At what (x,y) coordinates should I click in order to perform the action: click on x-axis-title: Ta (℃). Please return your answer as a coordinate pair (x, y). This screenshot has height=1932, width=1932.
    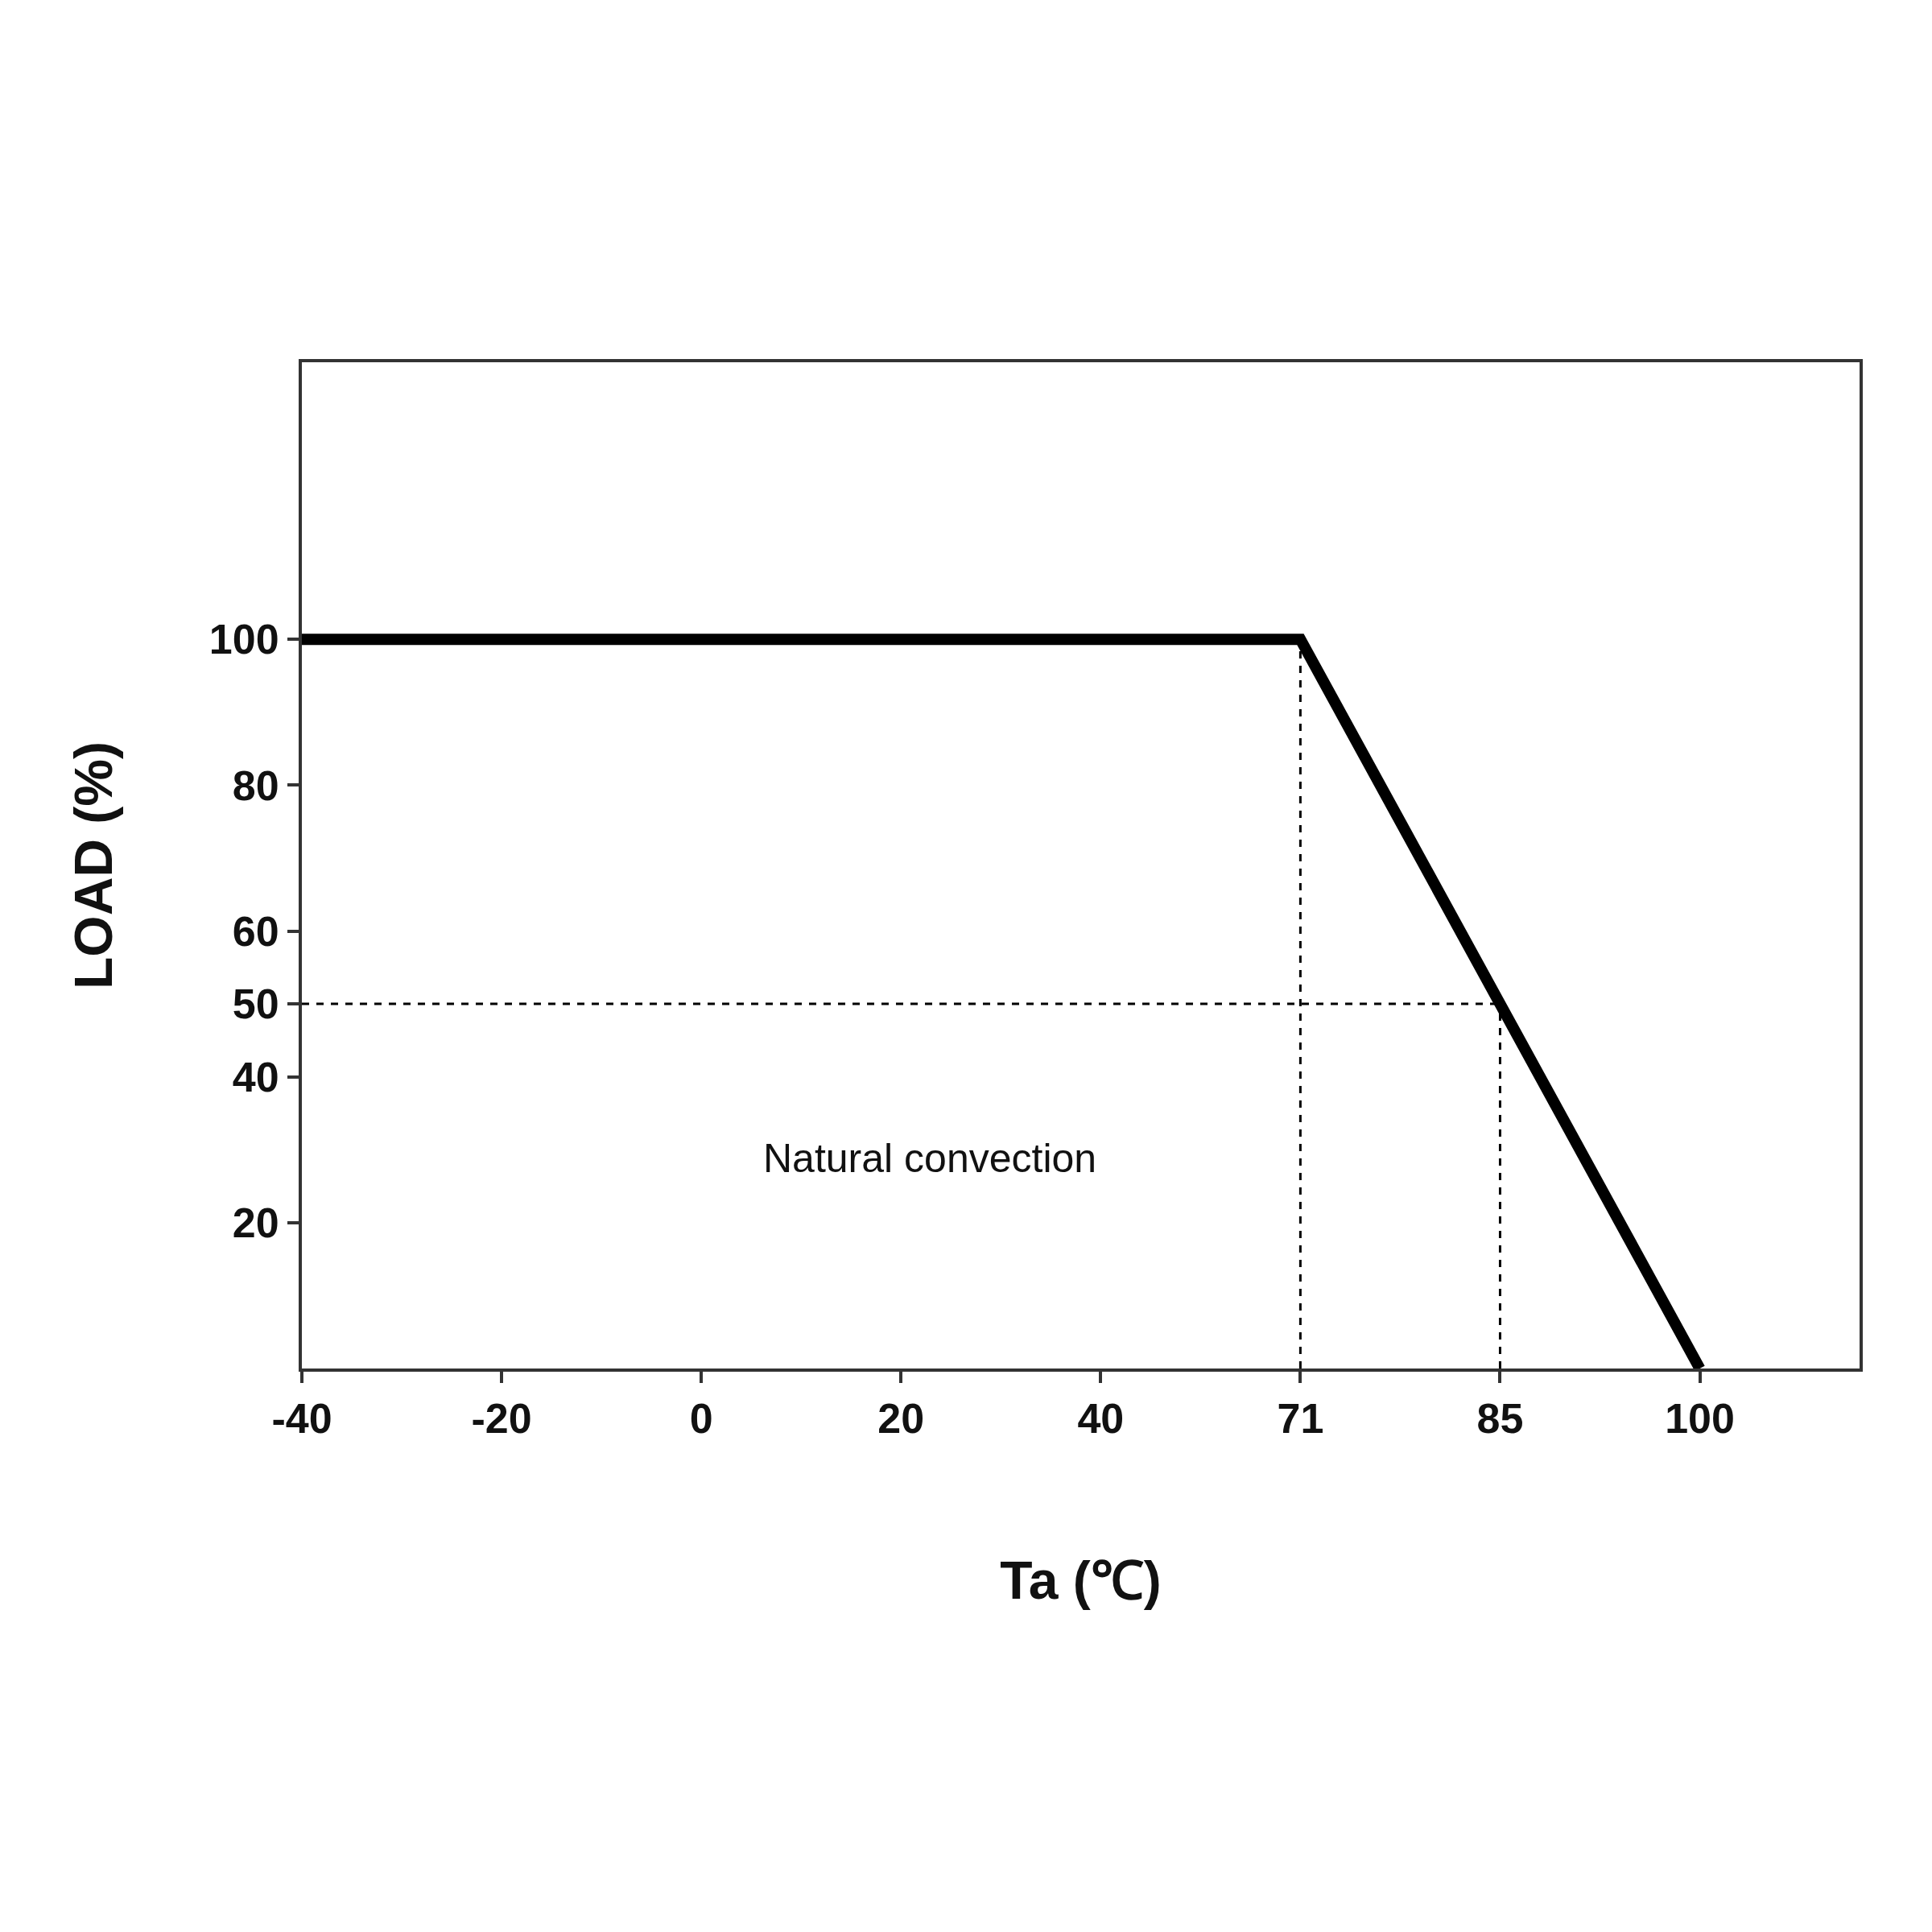
    Looking at the image, I should click on (1081, 1580).